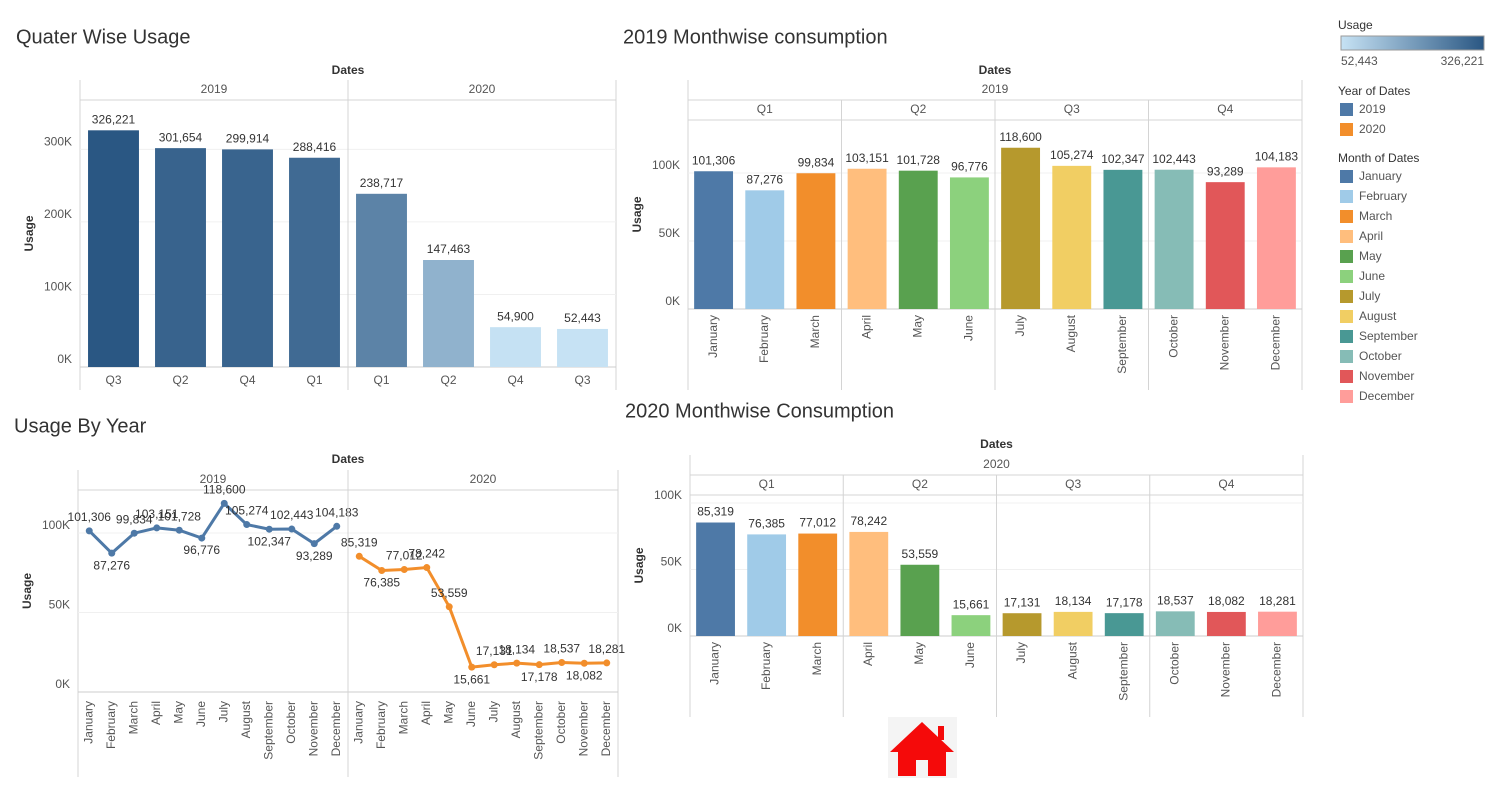  Describe the element at coordinates (381, 583) in the screenshot. I see `data-label: 76,385` at that location.